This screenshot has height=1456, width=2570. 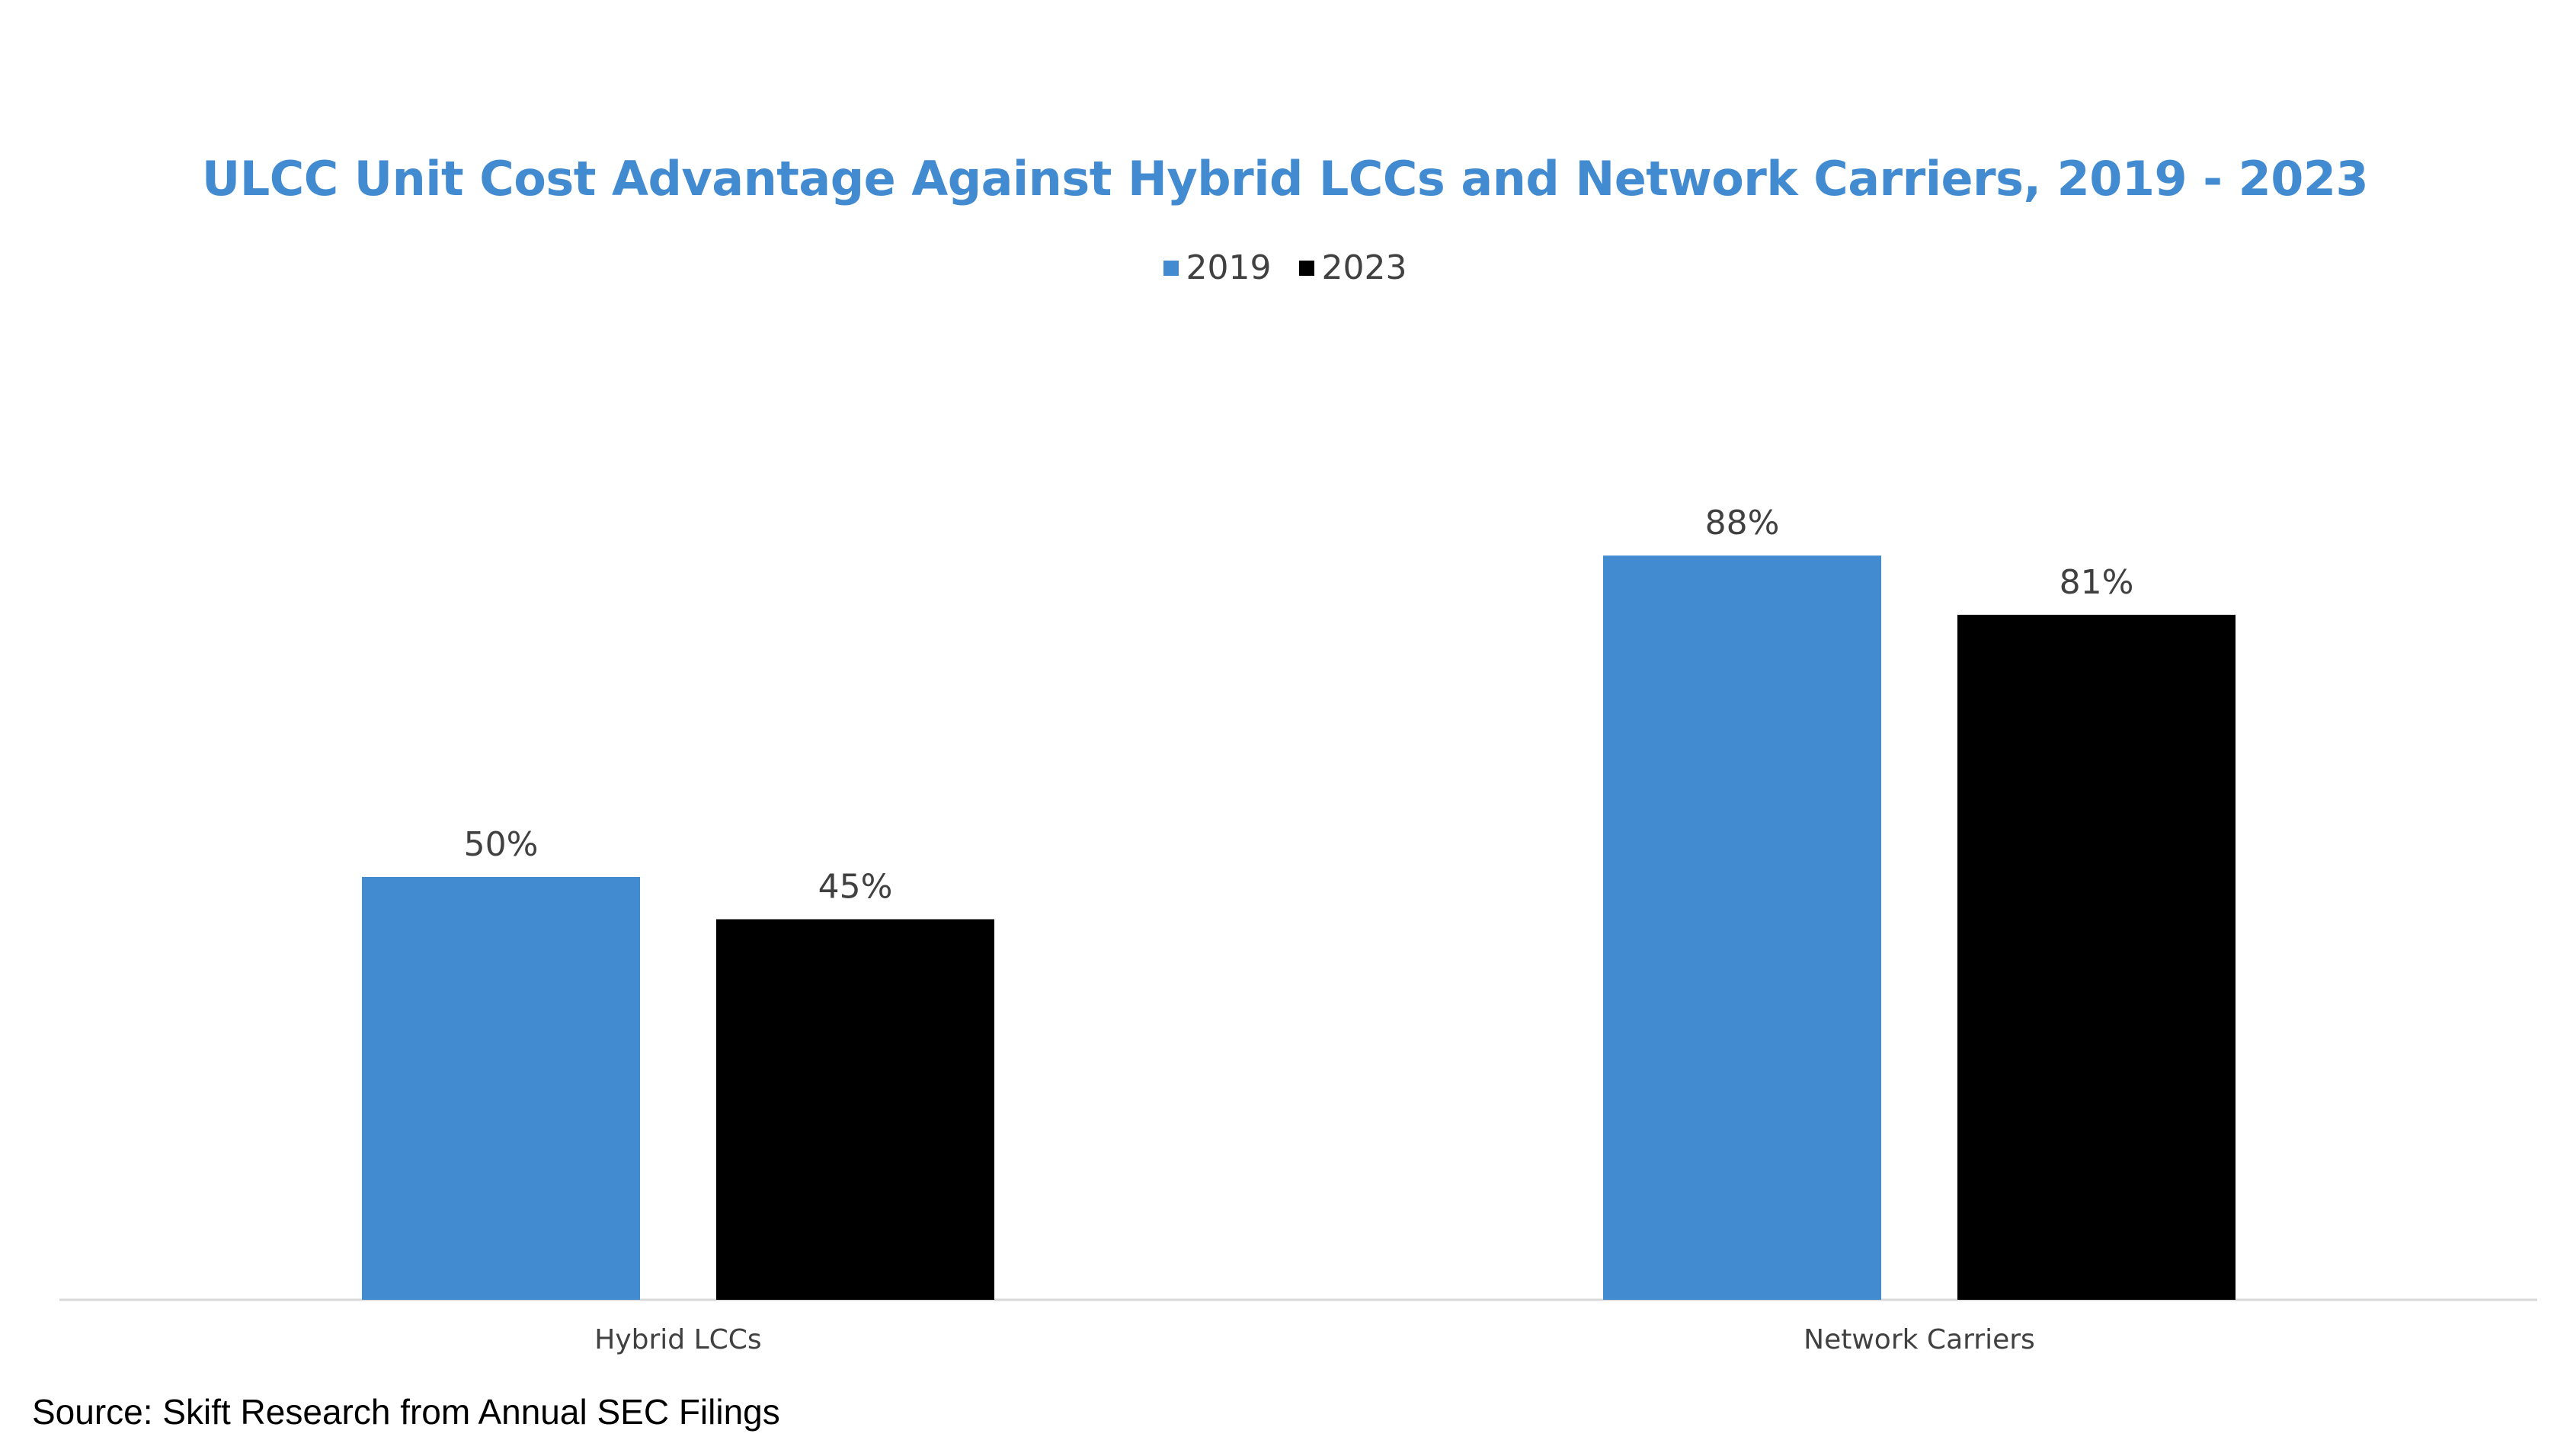 I want to click on bar-2019-network-carriers, so click(x=1742, y=927).